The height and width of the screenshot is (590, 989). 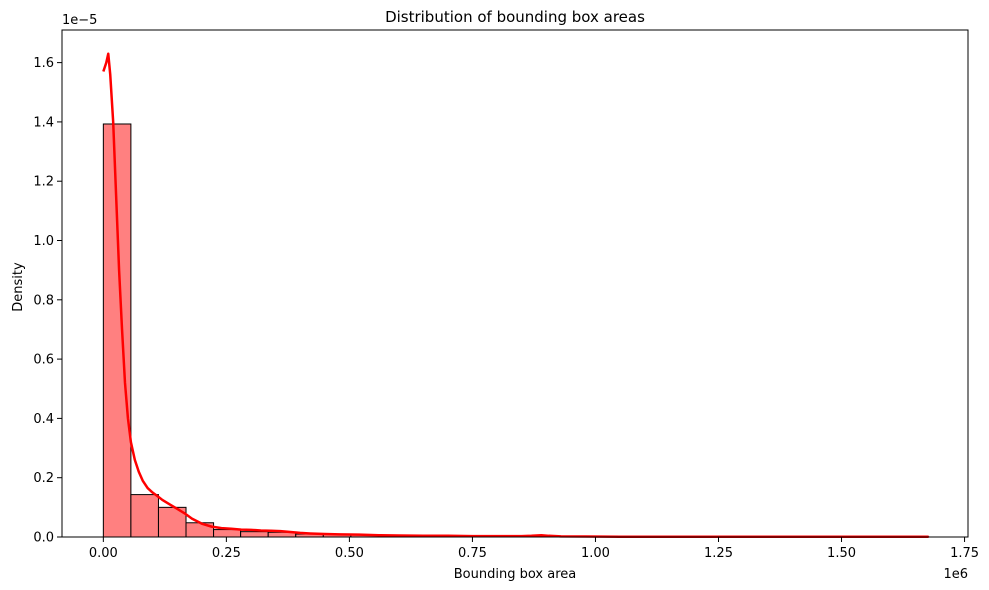 What do you see at coordinates (955, 574) in the screenshot?
I see `x-axis-offset-text: 1e6` at bounding box center [955, 574].